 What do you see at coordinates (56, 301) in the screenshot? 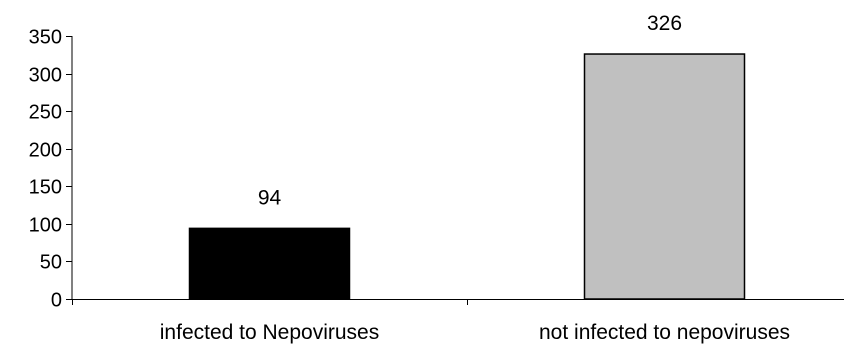
I see `y-tick-label: 0` at bounding box center [56, 301].